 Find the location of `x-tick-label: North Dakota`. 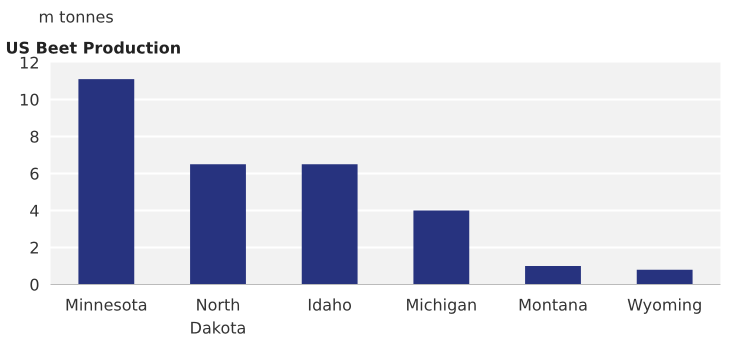

x-tick-label: North Dakota is located at coordinates (218, 317).